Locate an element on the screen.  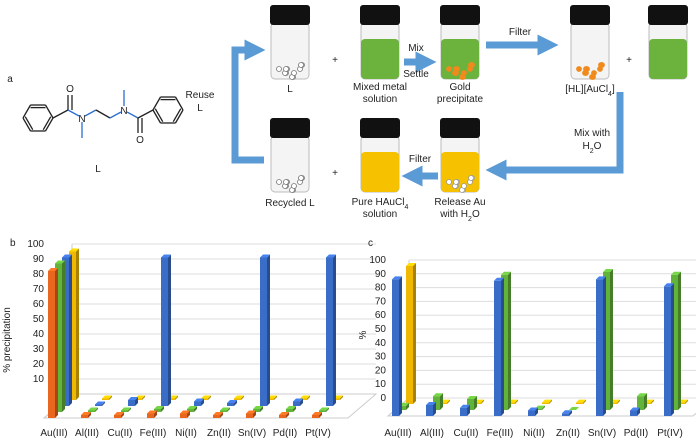
label-part: H is located at coordinates (586, 146).